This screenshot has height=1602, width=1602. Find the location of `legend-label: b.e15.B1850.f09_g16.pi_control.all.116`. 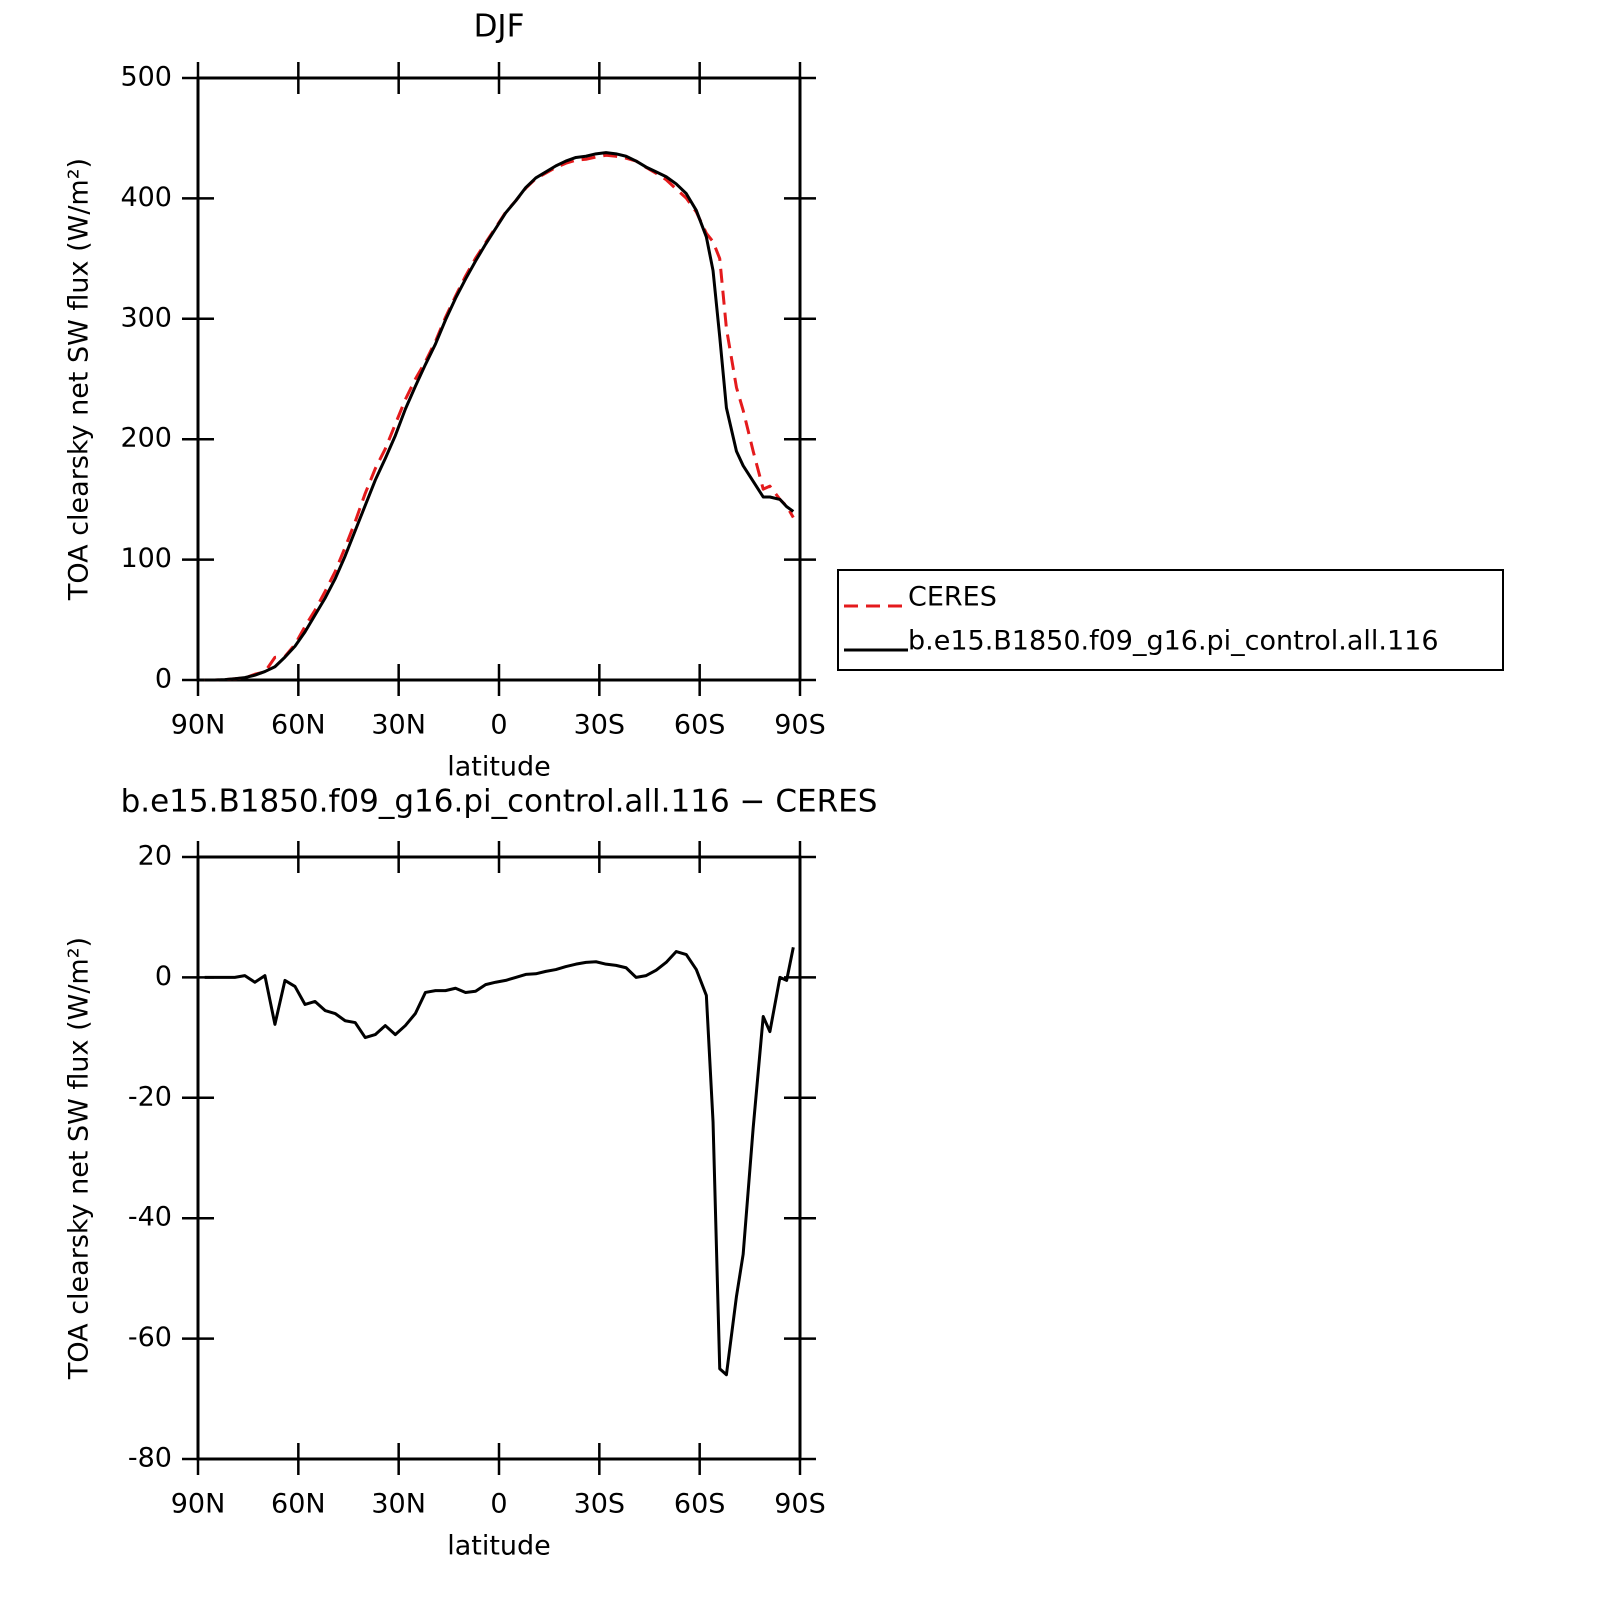

legend-label: b.e15.B1850.f09_g16.pi_control.all.116 is located at coordinates (1173, 641).